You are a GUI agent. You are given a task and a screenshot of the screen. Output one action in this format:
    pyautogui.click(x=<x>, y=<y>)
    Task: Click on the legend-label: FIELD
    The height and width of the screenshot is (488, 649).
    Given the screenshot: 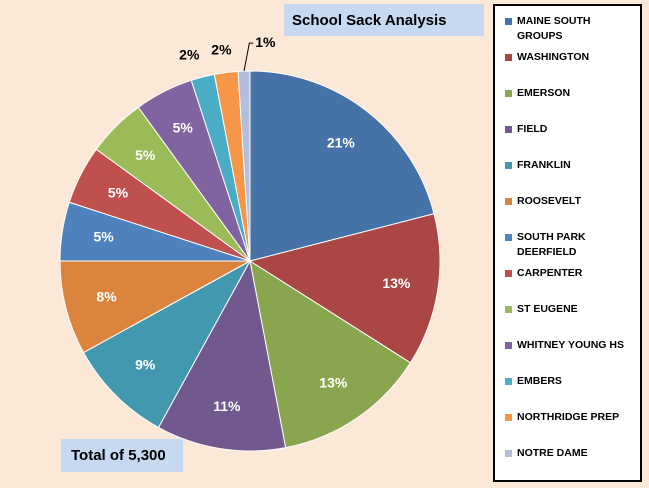 What is the action you would take?
    pyautogui.click(x=532, y=129)
    